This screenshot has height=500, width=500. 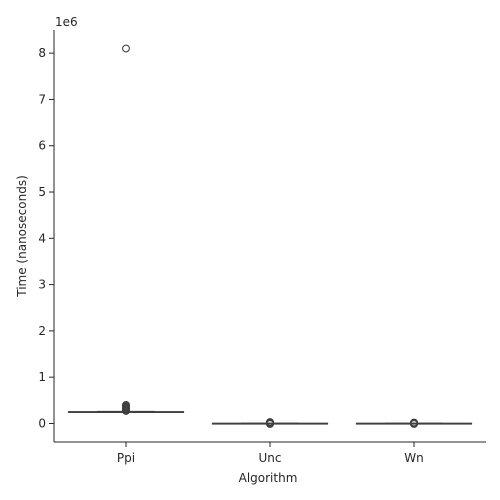 What do you see at coordinates (42, 238) in the screenshot?
I see `y-tick-label: 4` at bounding box center [42, 238].